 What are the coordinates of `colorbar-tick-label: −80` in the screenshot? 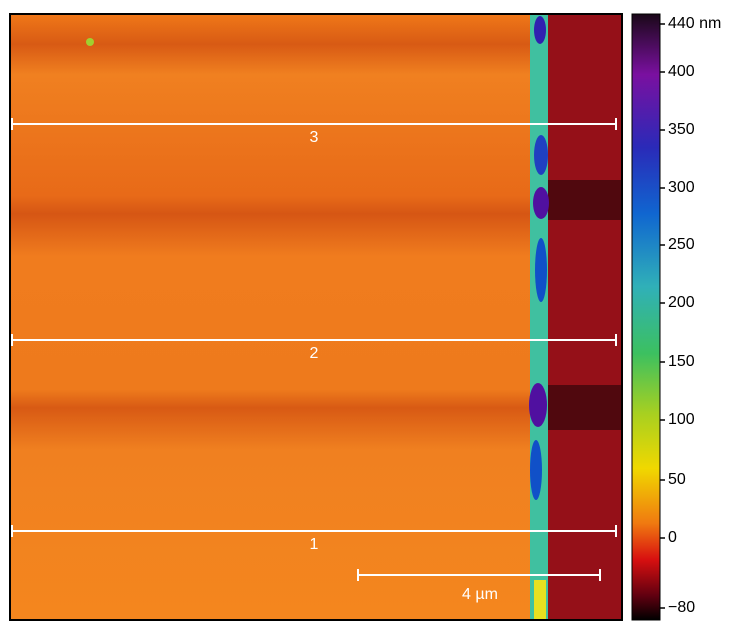 It's located at (681, 607).